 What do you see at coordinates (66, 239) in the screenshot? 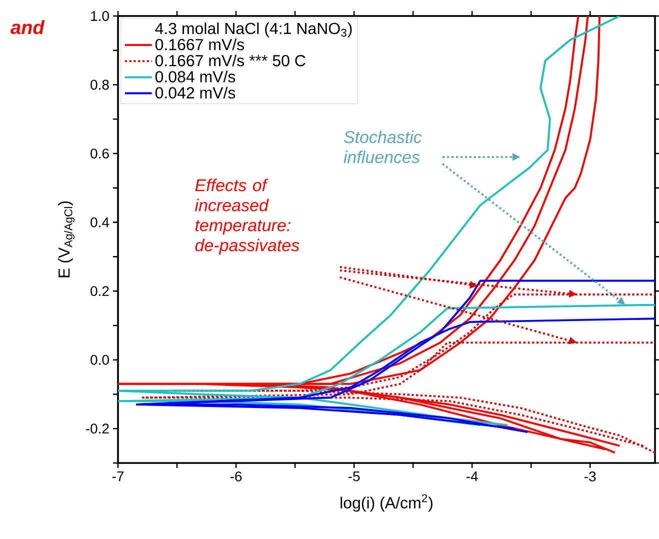
I see `y-axis-title: E (V$_{Ag/AgCl}$)` at bounding box center [66, 239].